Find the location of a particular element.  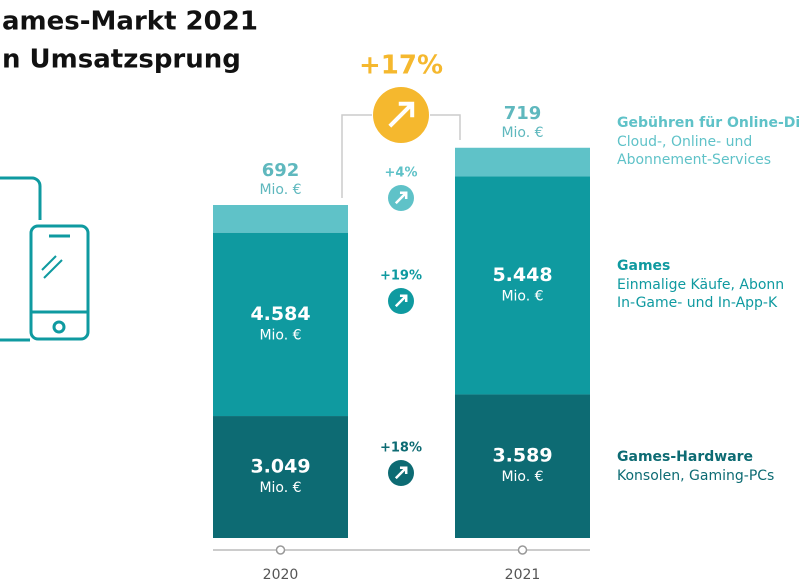

chart-title: n Umsatzsprung is located at coordinates (121, 60).